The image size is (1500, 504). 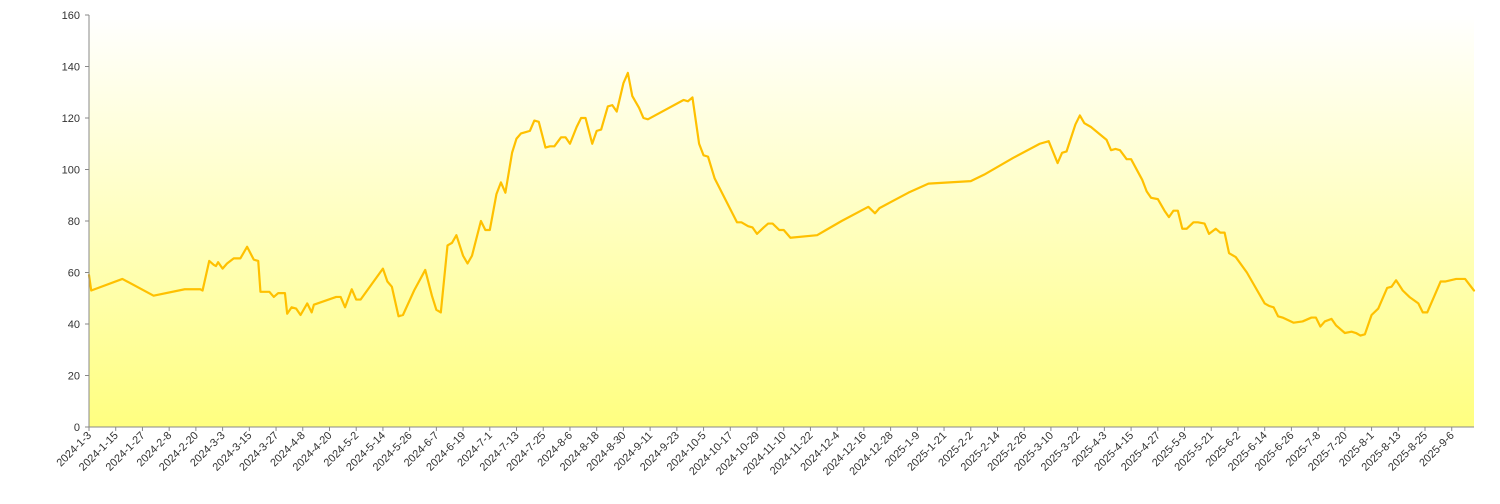 What do you see at coordinates (71, 68) in the screenshot?
I see `y-tick-label: 140` at bounding box center [71, 68].